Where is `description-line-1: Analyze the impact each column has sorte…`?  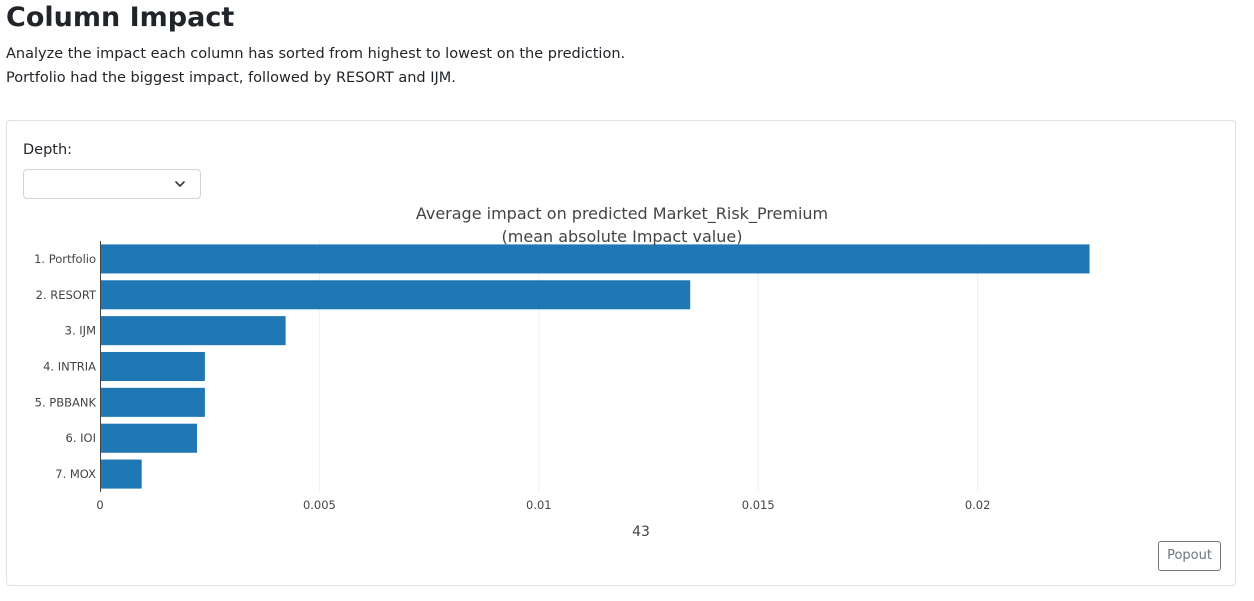 description-line-1: Analyze the impact each column has sorte… is located at coordinates (316, 54).